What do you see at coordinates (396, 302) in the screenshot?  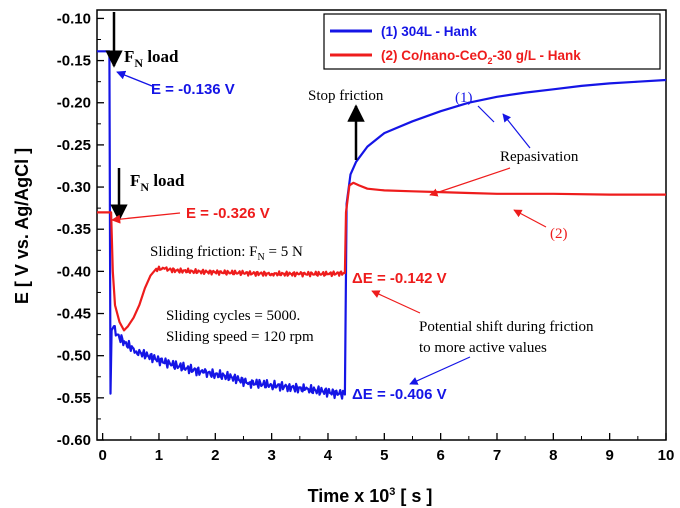 I see `potential-shift-arrow-red` at bounding box center [396, 302].